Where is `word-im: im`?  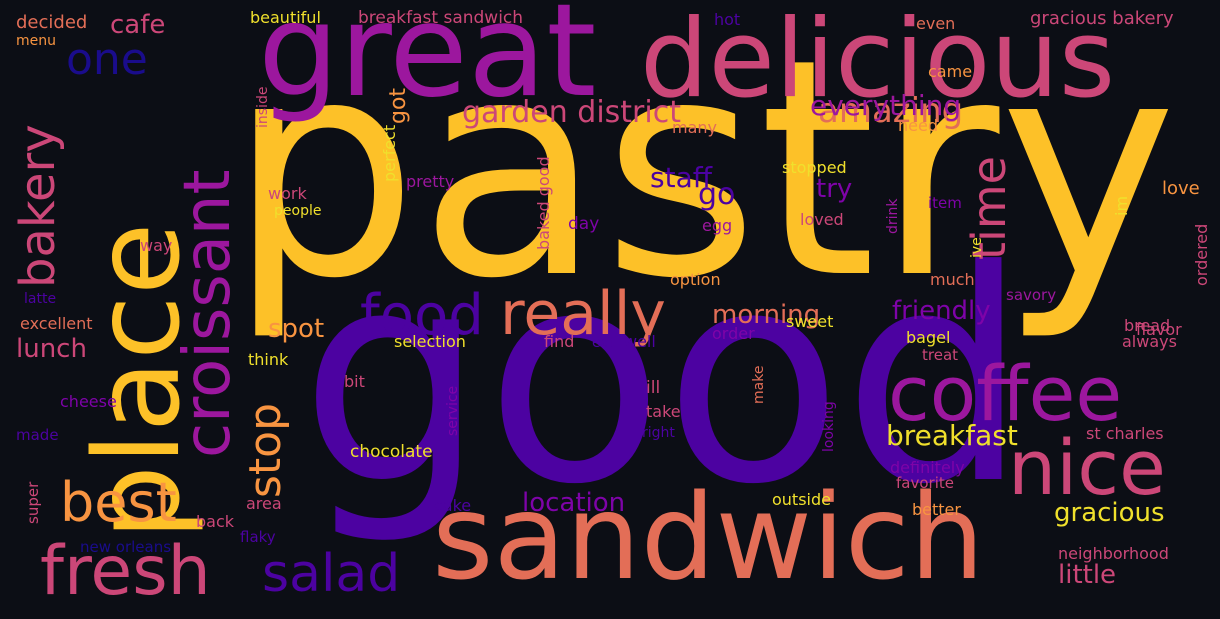 word-im: im is located at coordinates (1121, 205).